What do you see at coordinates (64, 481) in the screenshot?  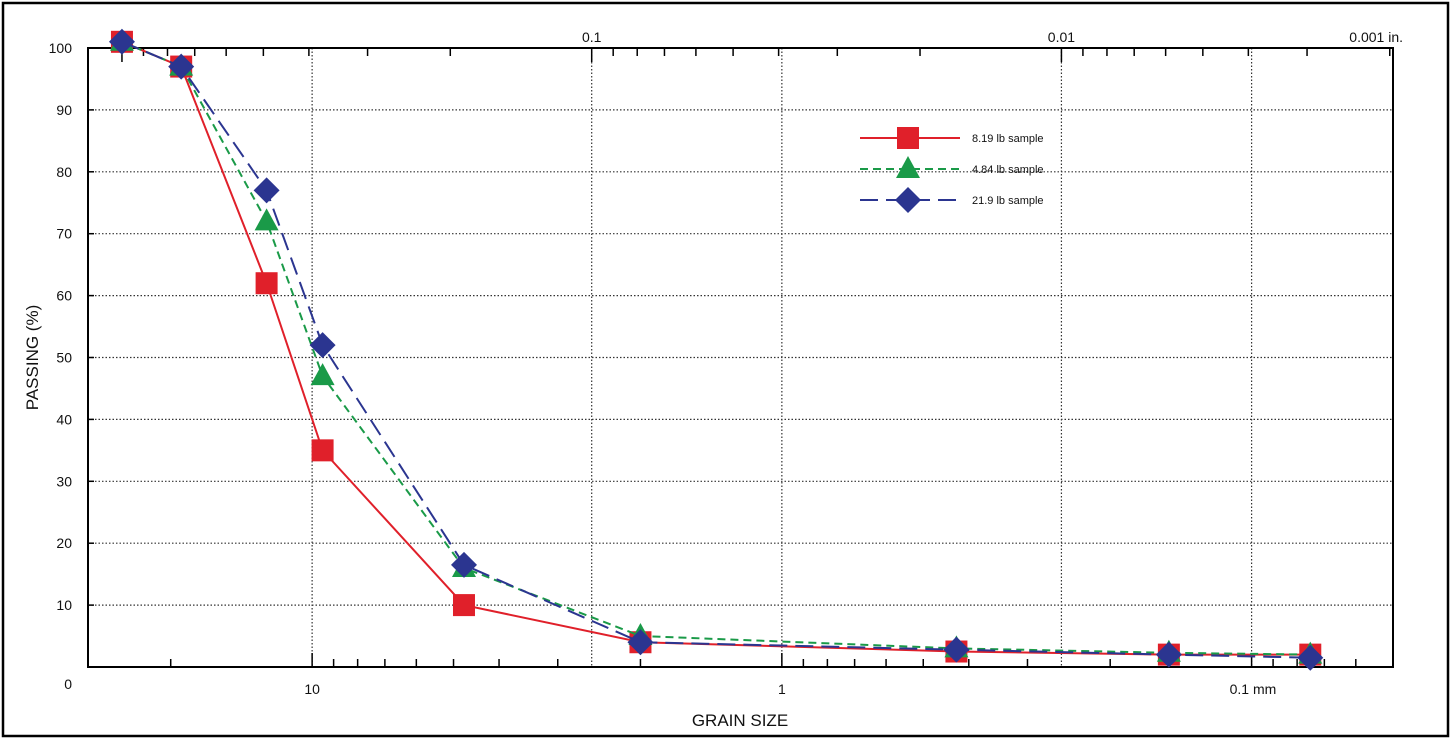 I see `y-tick-label: 30` at bounding box center [64, 481].